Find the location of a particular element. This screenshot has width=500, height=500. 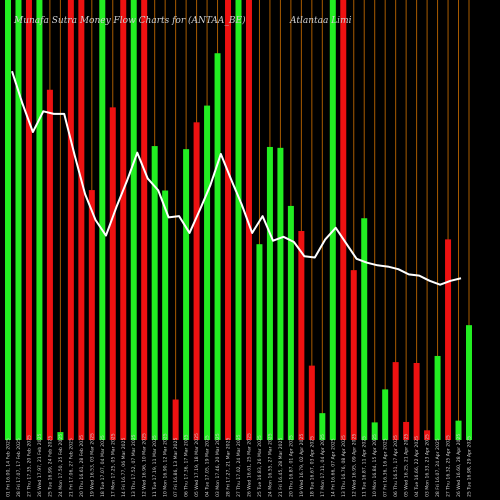

x-tick-label: 14 Fri 16.77, 06 Mar 2025 is located at coordinates (124, 467).